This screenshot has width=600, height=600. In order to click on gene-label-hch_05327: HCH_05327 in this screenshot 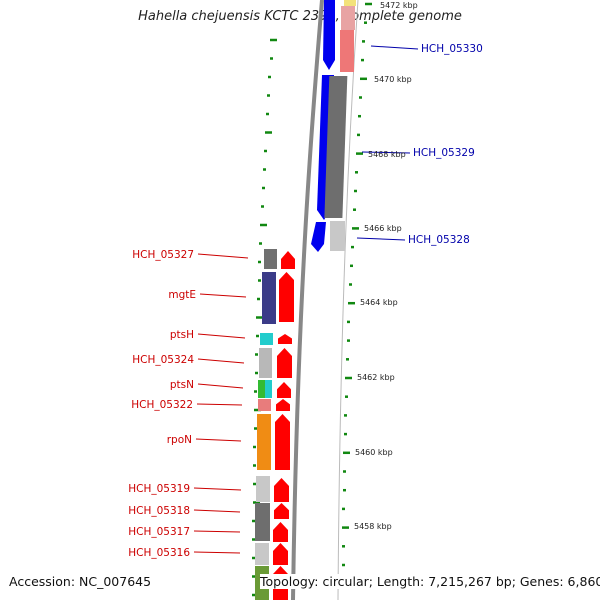, I will do `click(163, 255)`.